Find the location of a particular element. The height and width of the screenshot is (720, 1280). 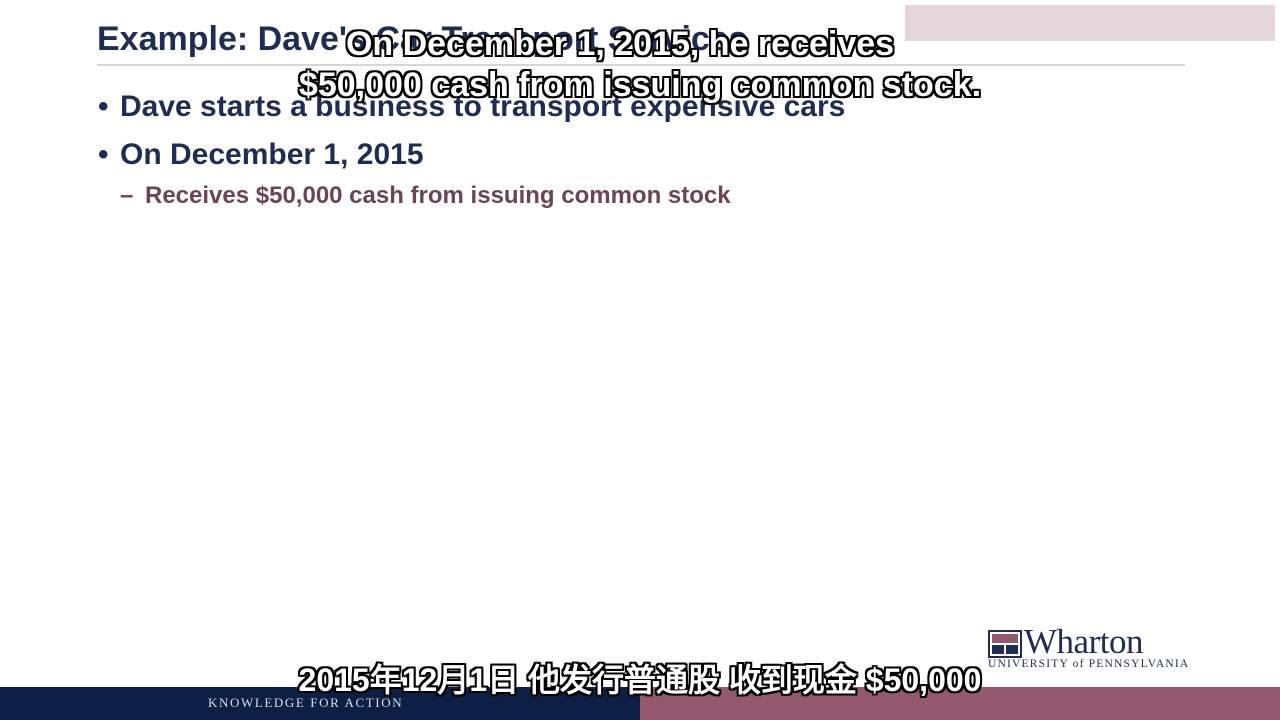

subtitle-chinese: 2015年12月1日 他发行普通股 收到现金 $50,000 is located at coordinates (640, 680).